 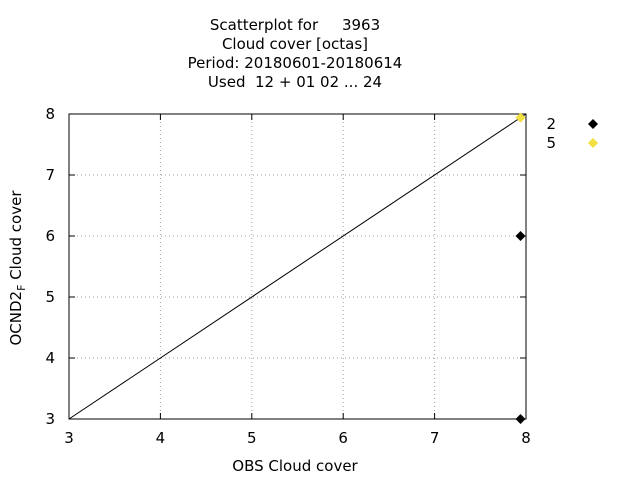 I want to click on data-points, so click(x=520, y=268).